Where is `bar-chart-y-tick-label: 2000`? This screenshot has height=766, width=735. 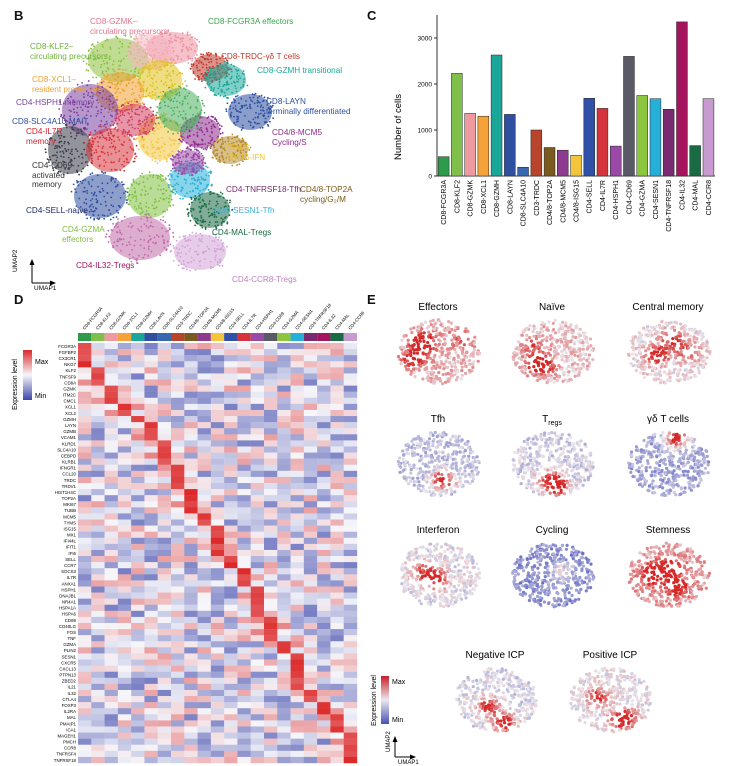 bar-chart-y-tick-label: 2000 is located at coordinates (425, 85).